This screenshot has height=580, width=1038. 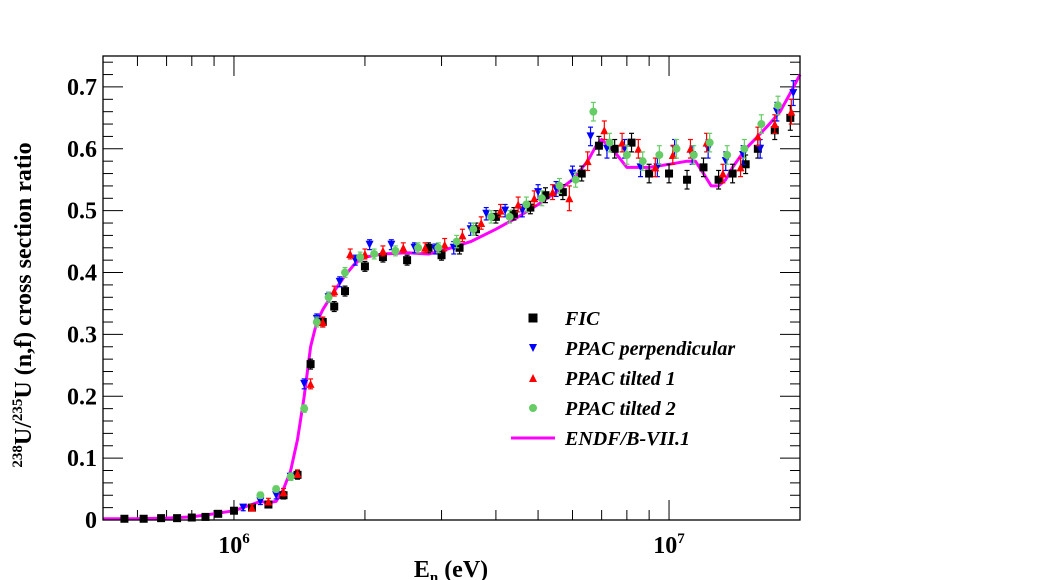 What do you see at coordinates (533, 318) in the screenshot?
I see `legend-marker-fic` at bounding box center [533, 318].